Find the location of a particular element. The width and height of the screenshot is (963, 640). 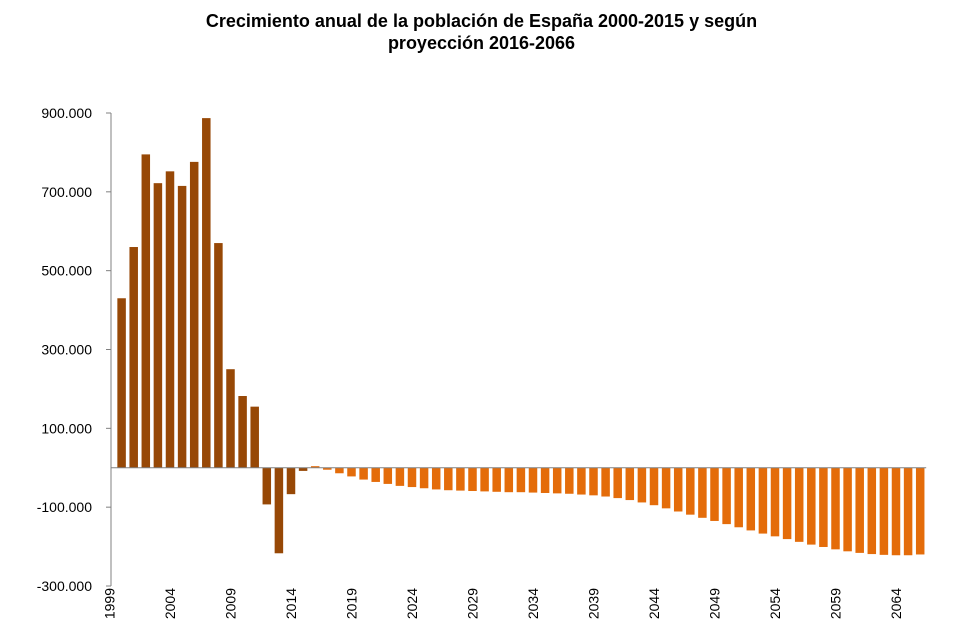

x-tick-label: 2009 is located at coordinates (231, 603).